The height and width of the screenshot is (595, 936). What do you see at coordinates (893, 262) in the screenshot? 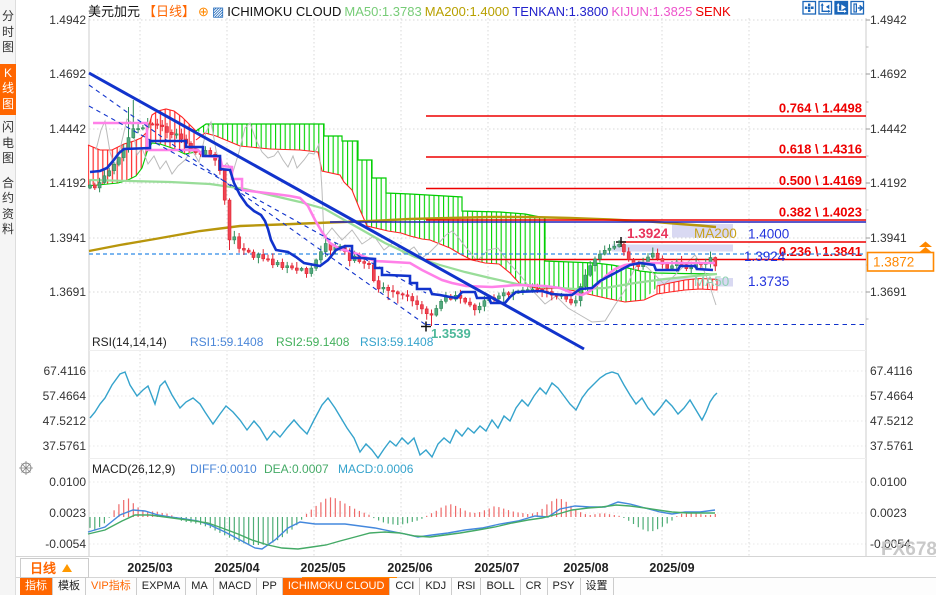
I see `svg-text: 1.3872` at bounding box center [893, 262].